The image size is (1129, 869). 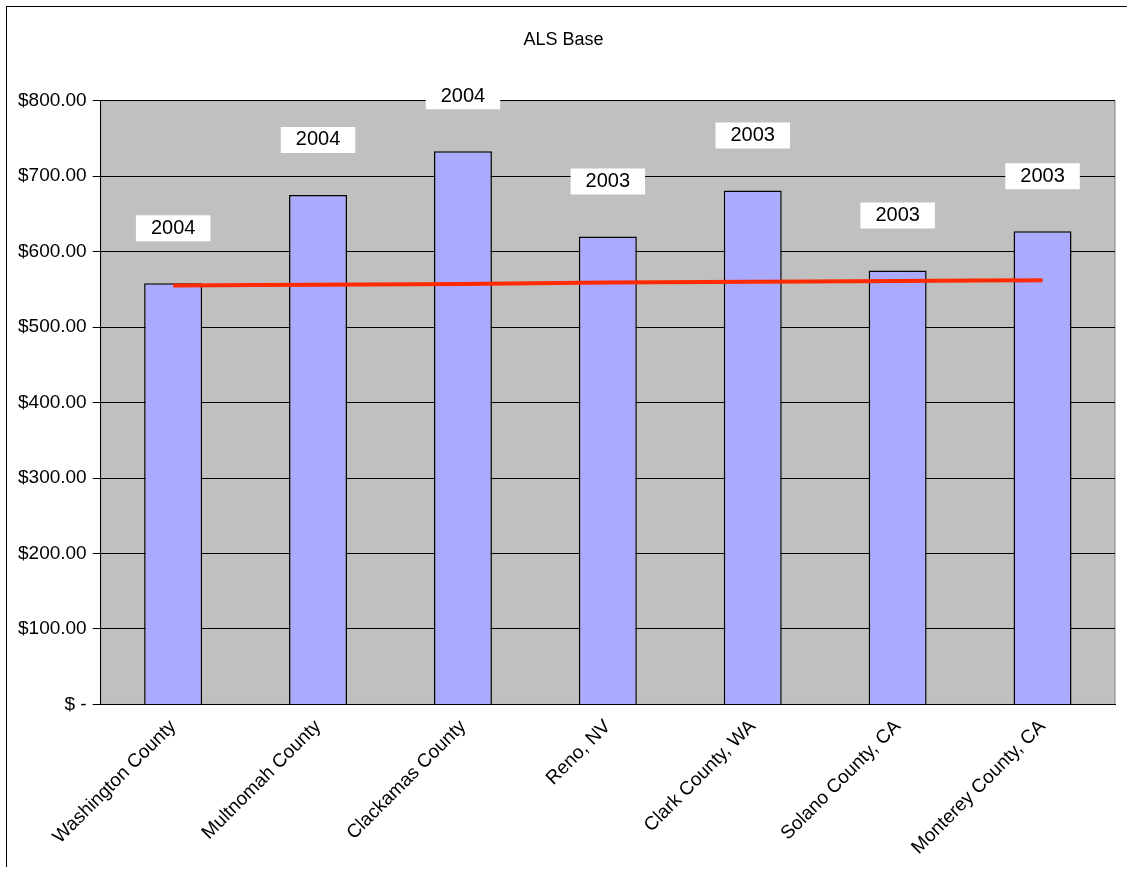 I want to click on y-tick-label: $300.00, so click(x=52, y=477).